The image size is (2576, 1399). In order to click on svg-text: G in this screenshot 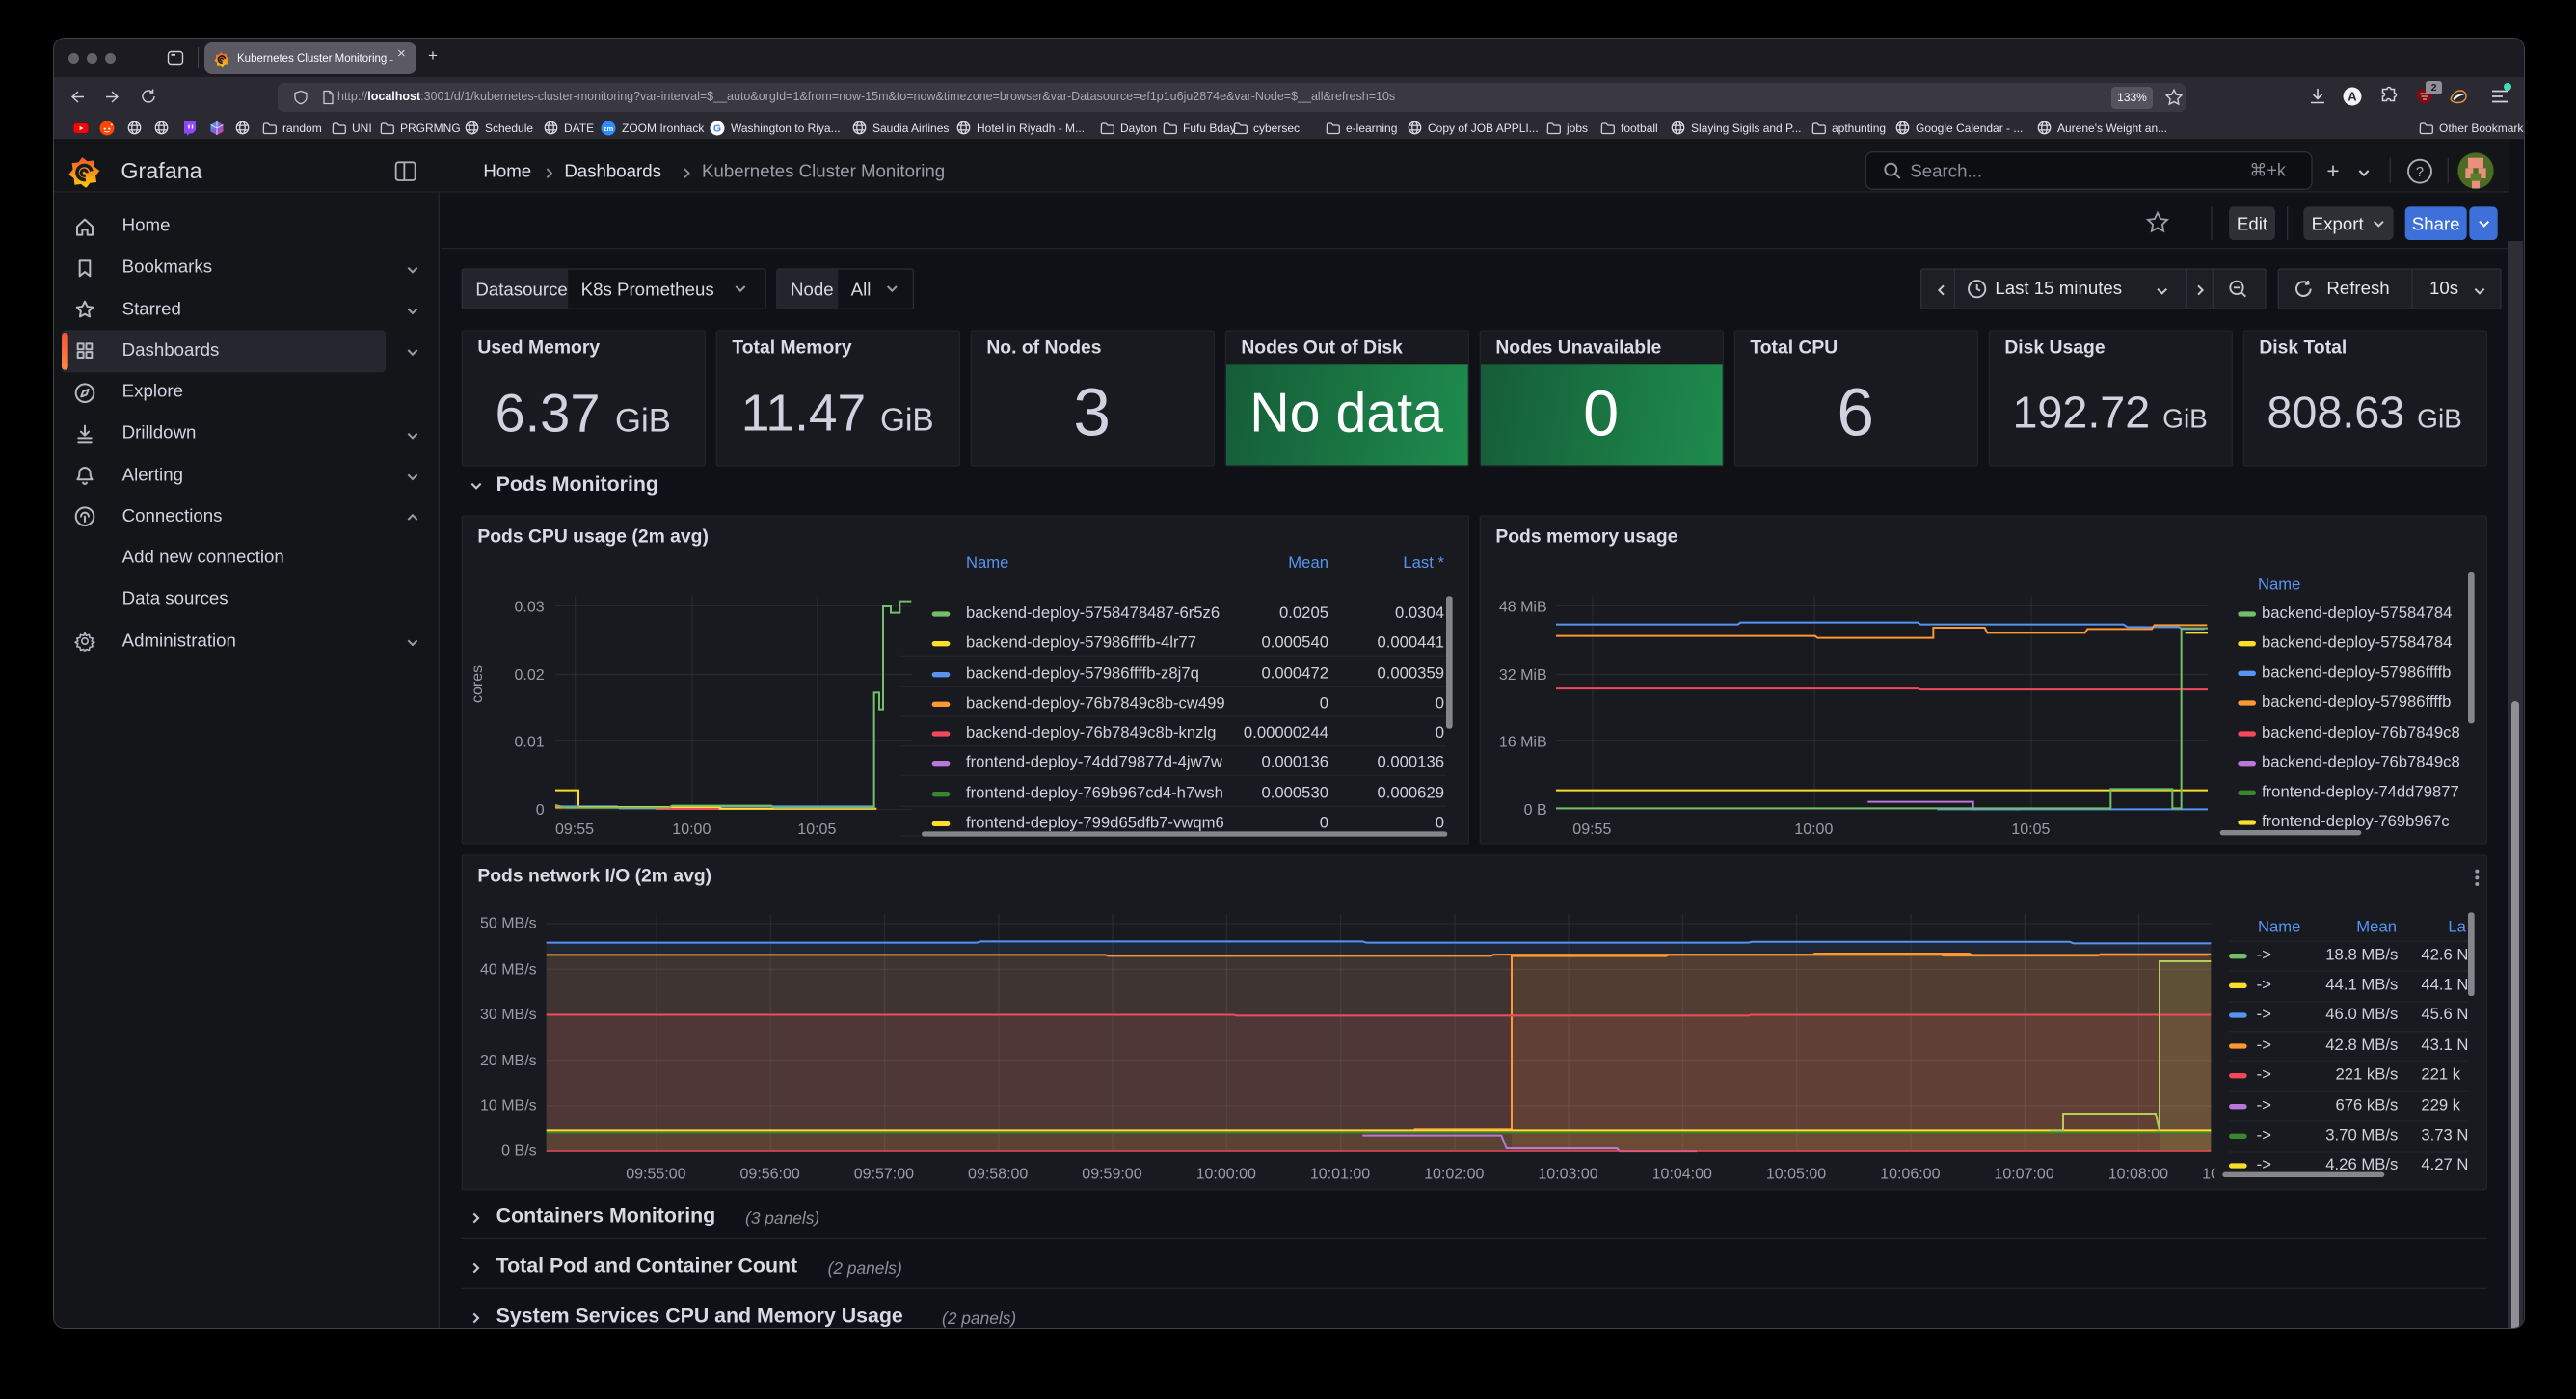, I will do `click(717, 128)`.